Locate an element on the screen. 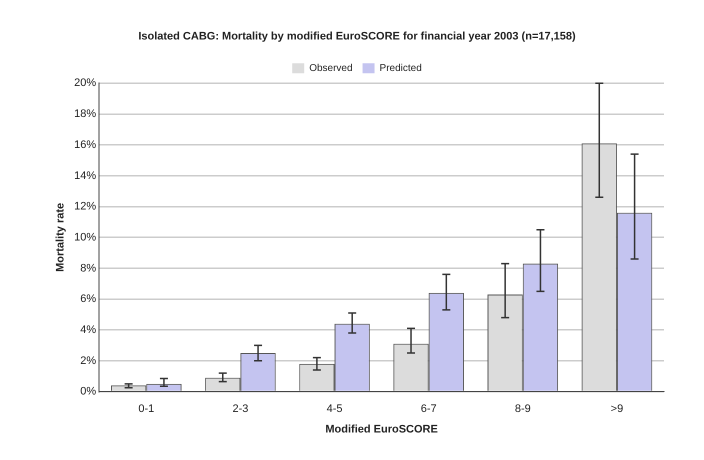 This screenshot has height=460, width=704. x-tick-label: 2-3 is located at coordinates (240, 409).